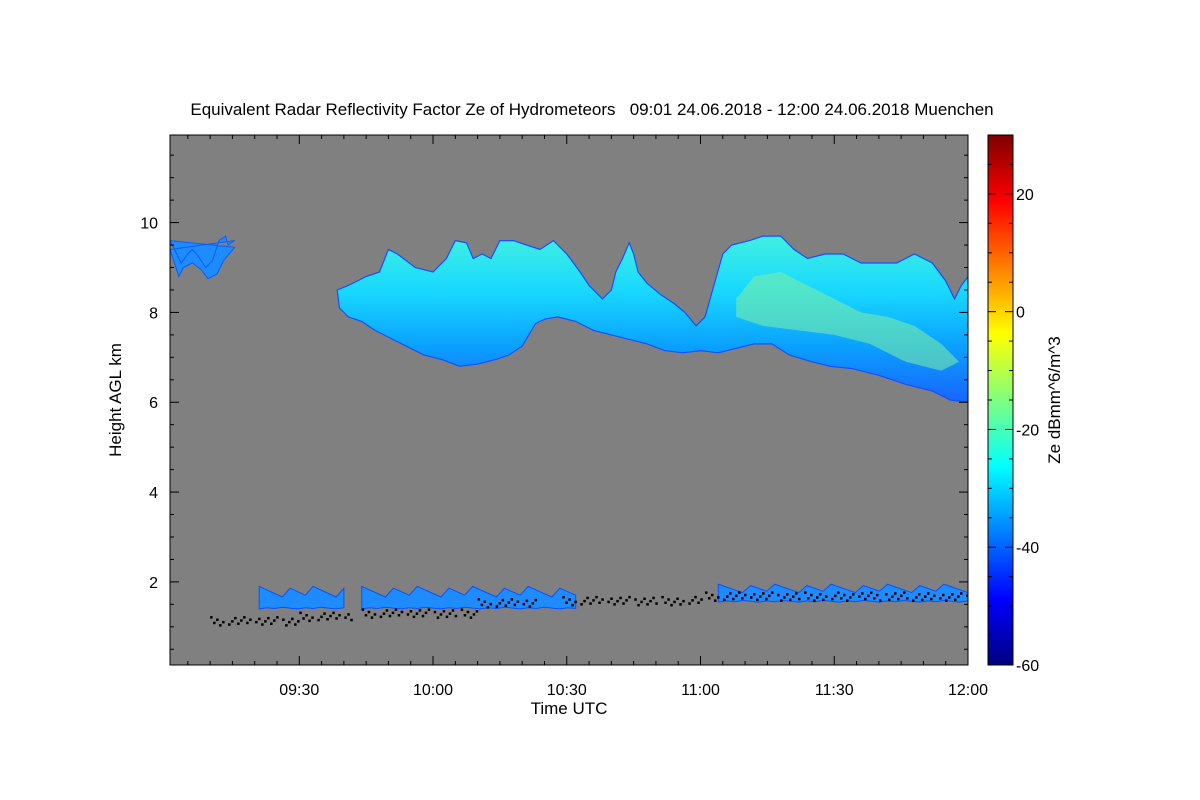 This screenshot has height=800, width=1200. What do you see at coordinates (1020, 313) in the screenshot?
I see `colorbar-tick-label: 0` at bounding box center [1020, 313].